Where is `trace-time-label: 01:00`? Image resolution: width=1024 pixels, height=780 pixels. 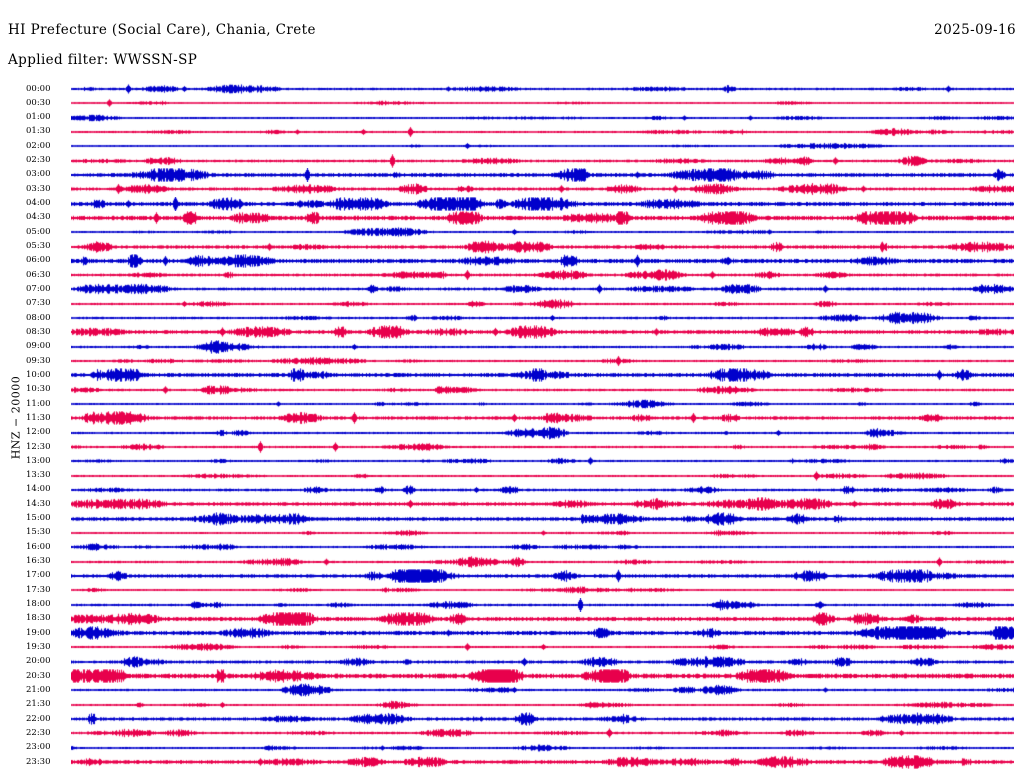 trace-time-label: 01:00 is located at coordinates (38, 117).